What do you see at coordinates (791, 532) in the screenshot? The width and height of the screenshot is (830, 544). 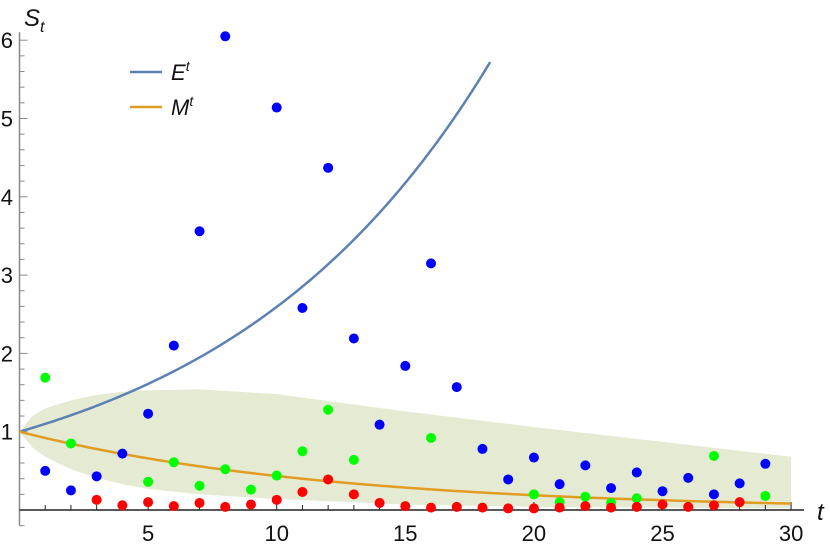 I see `x-tick-label: 30` at bounding box center [791, 532].